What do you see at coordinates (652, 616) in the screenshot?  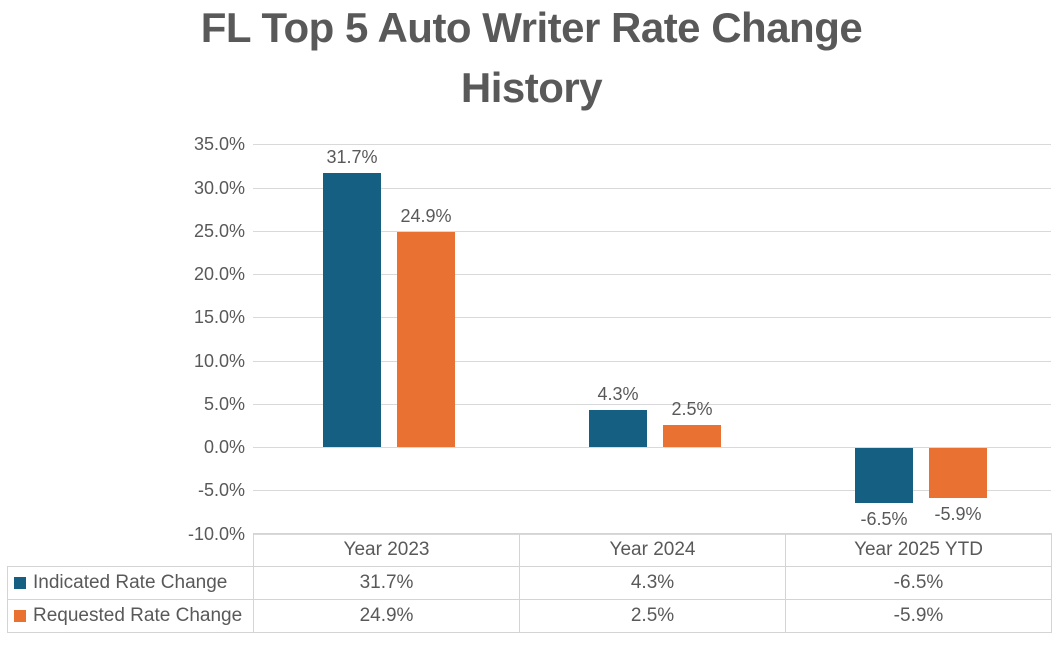 I see `value-cell-requested-rate-change-year-2024: 2.5%` at bounding box center [652, 616].